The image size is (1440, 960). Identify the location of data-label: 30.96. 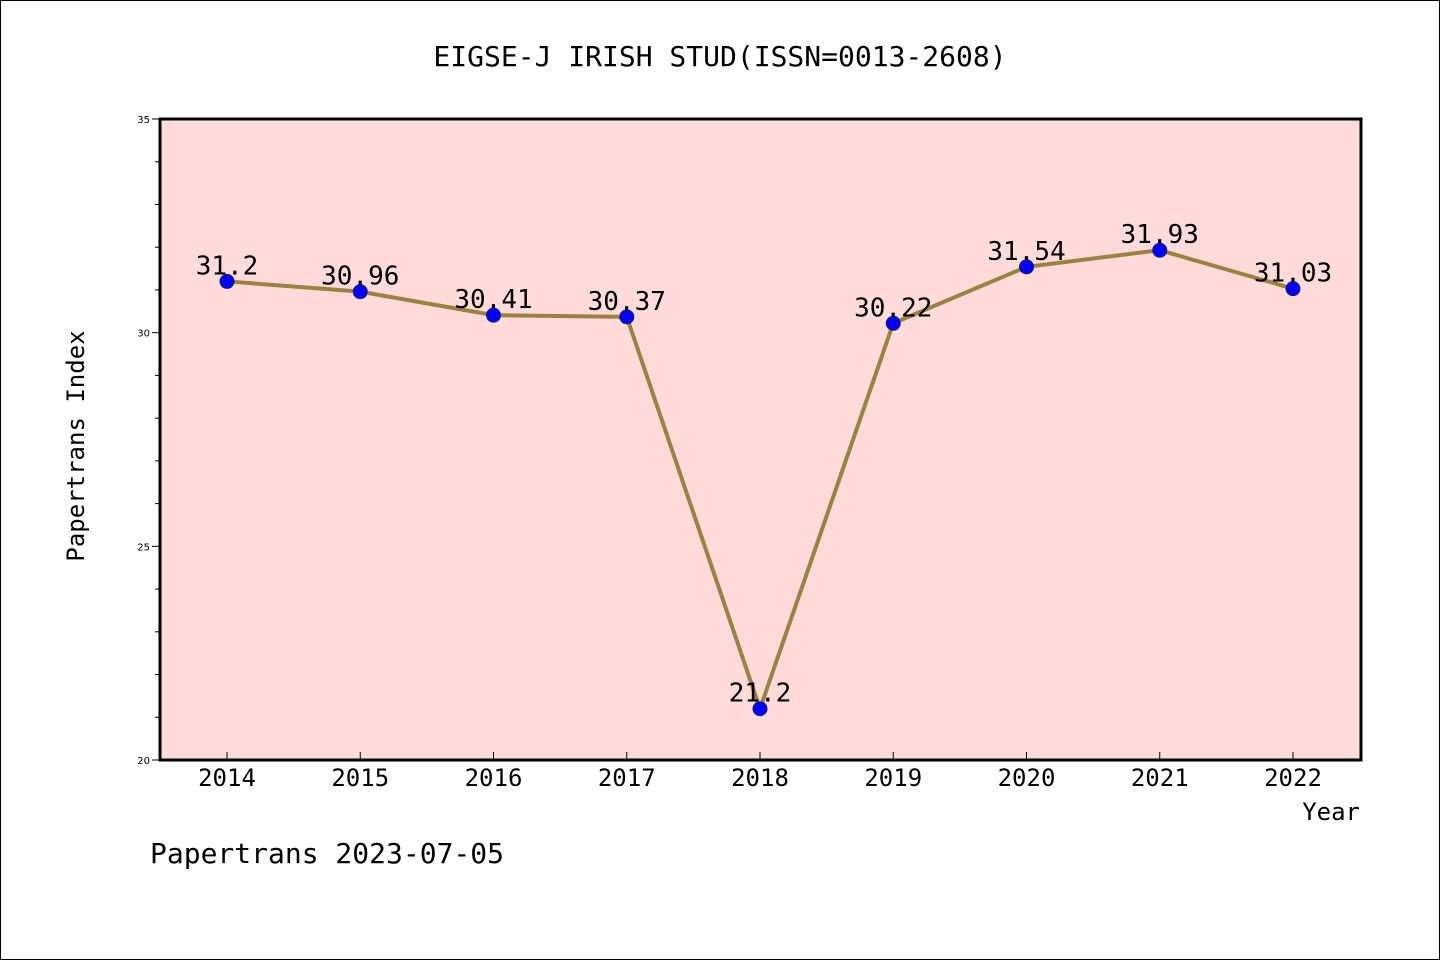
(360, 277).